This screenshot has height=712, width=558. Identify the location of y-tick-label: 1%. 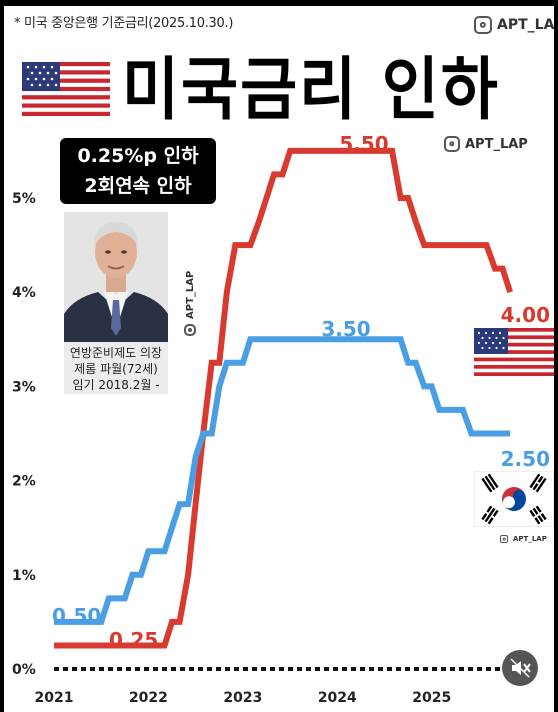
(24, 576).